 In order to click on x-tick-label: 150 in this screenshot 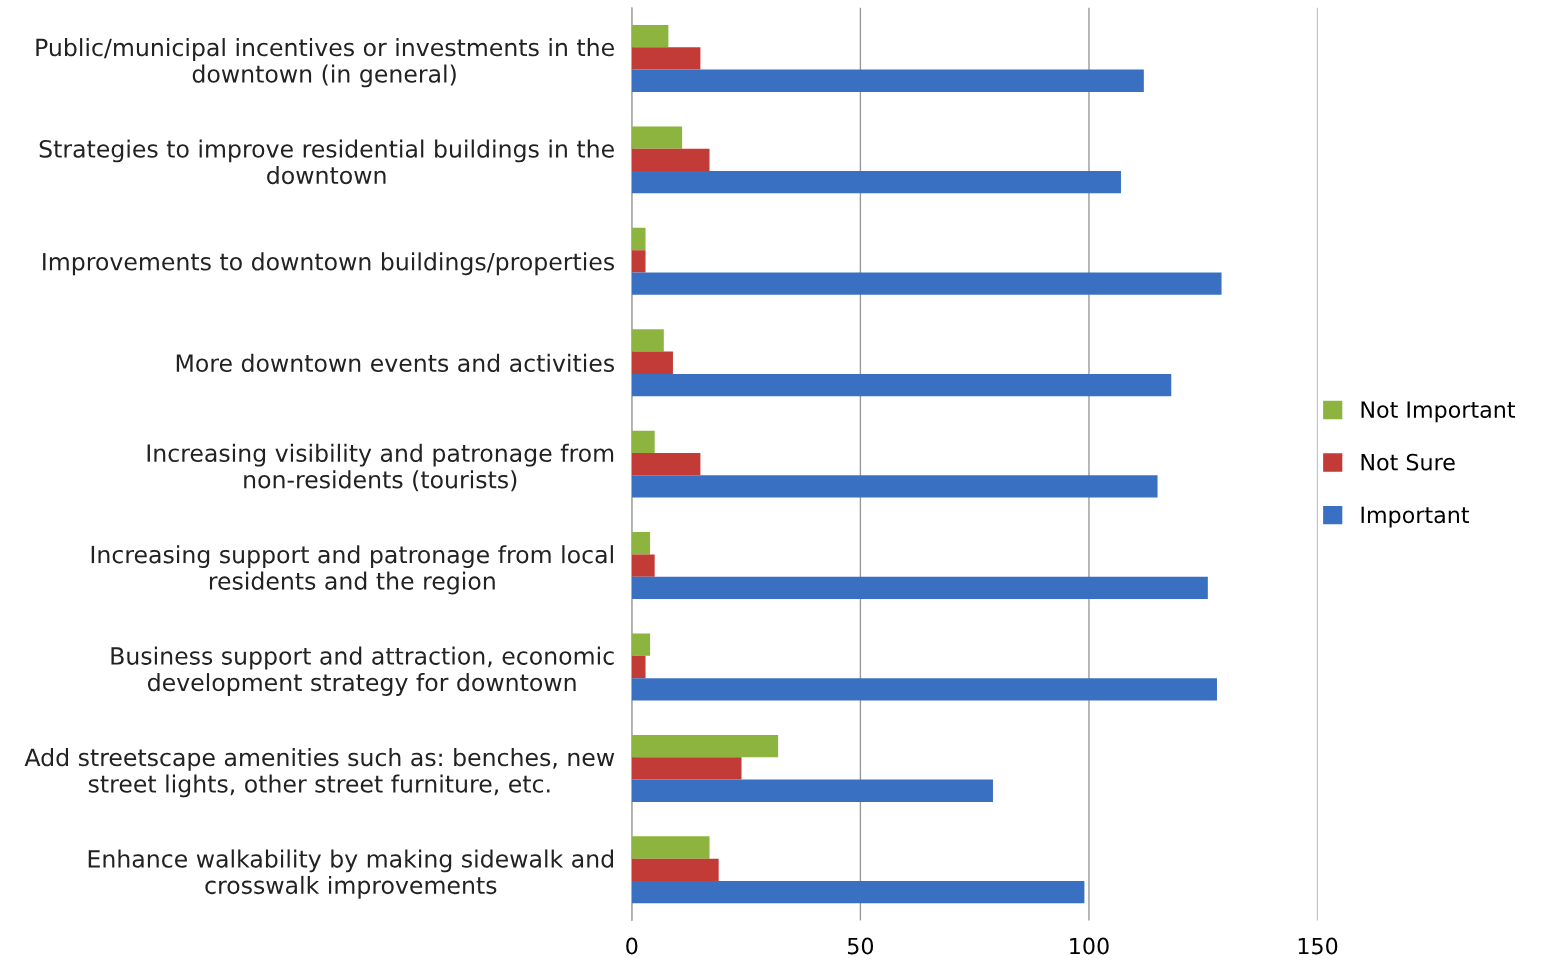, I will do `click(1318, 946)`.